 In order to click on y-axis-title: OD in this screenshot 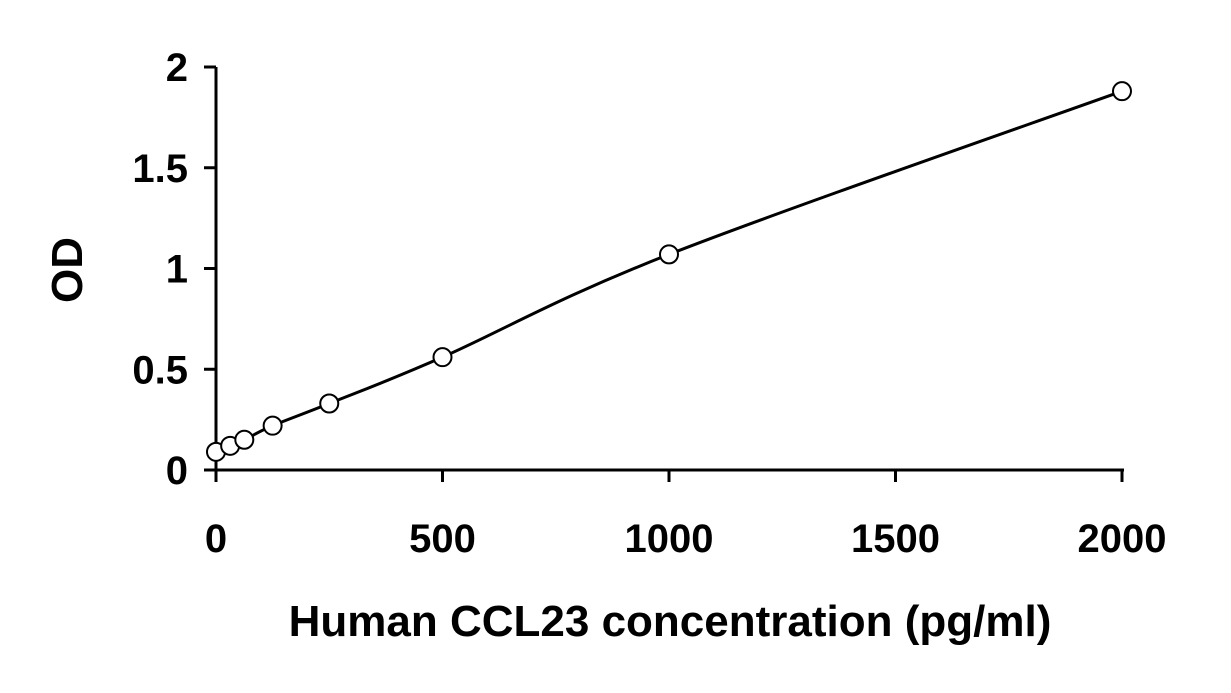, I will do `click(67, 270)`.